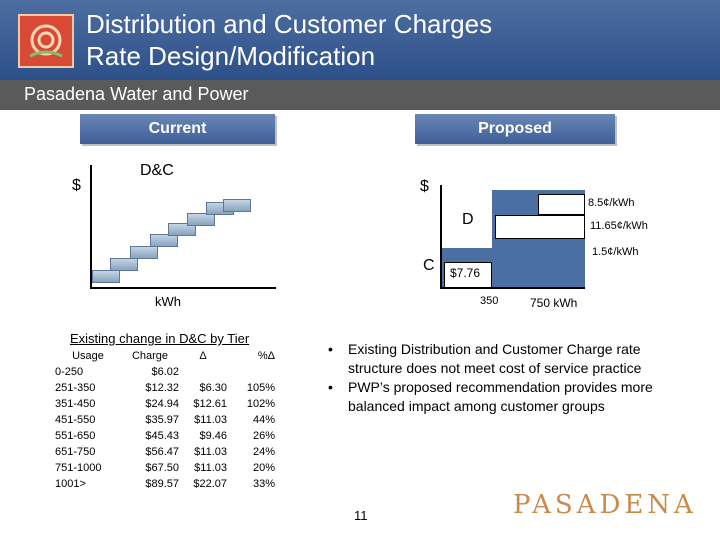  Describe the element at coordinates (263, 436) in the screenshot. I see `pct: 26%` at that location.